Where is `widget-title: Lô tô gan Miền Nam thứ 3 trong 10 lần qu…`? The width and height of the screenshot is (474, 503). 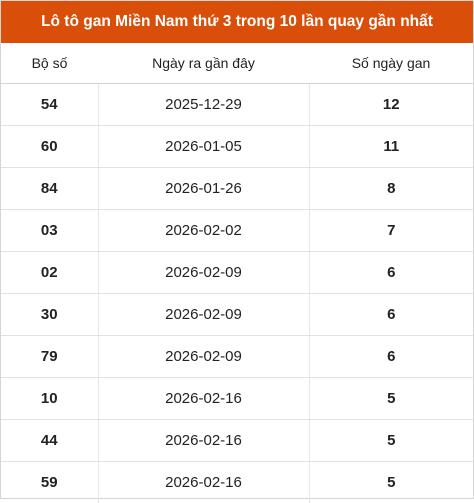
widget-title: Lô tô gan Miền Nam thứ 3 trong 10 lần qu… is located at coordinates (237, 22).